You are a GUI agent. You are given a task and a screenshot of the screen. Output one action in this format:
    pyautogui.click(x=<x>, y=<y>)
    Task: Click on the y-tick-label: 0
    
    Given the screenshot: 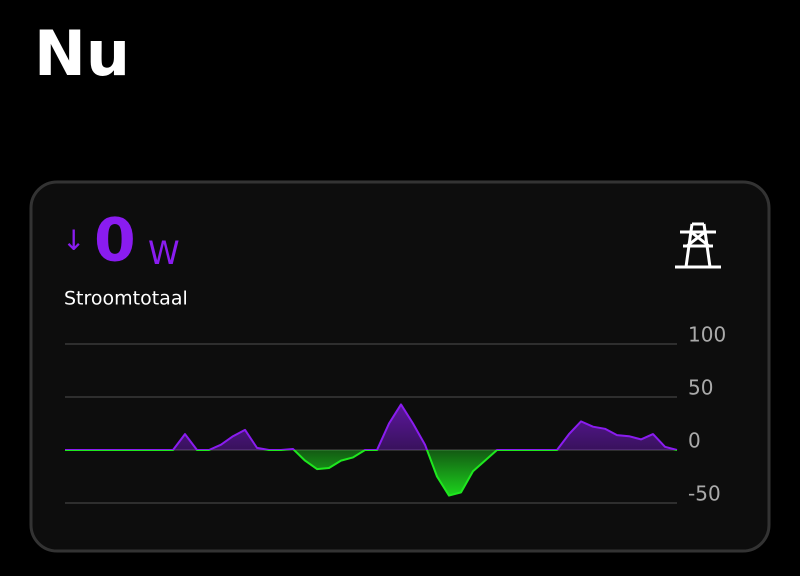 What is the action you would take?
    pyautogui.click(x=694, y=441)
    